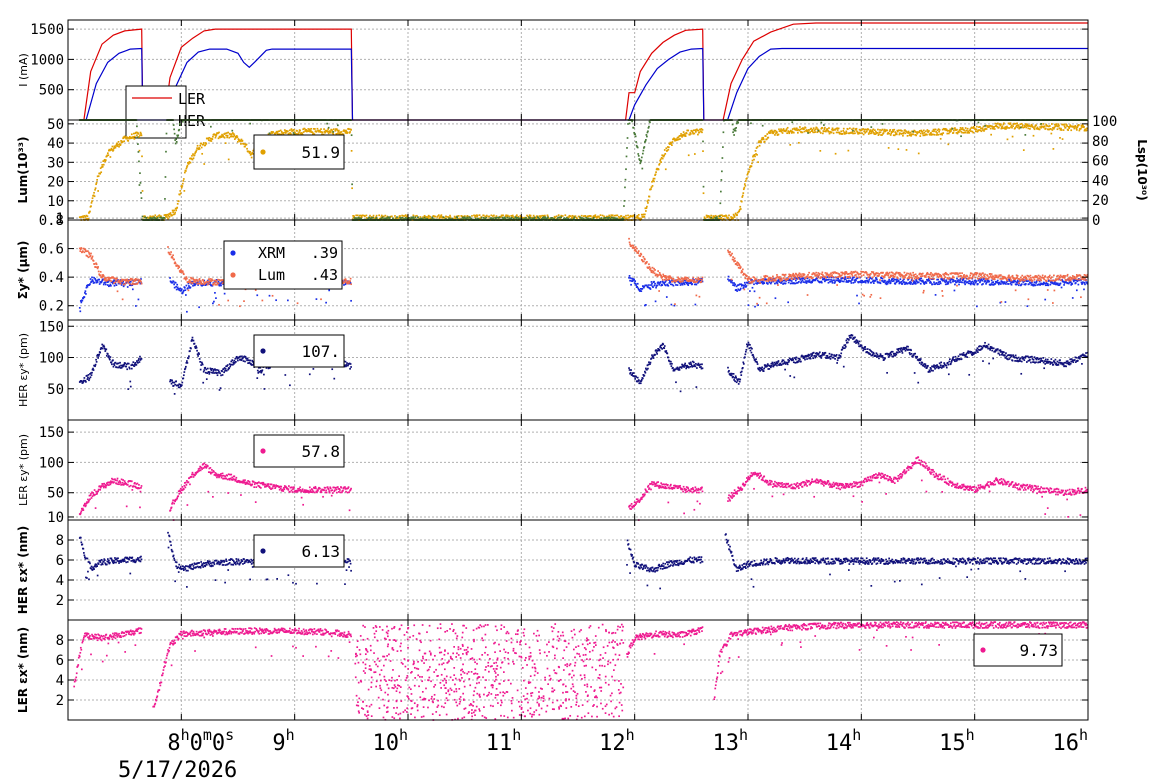 Image resolution: width=1160 pixels, height=782 pixels. What do you see at coordinates (156, 112) in the screenshot?
I see `legend-box` at bounding box center [156, 112].